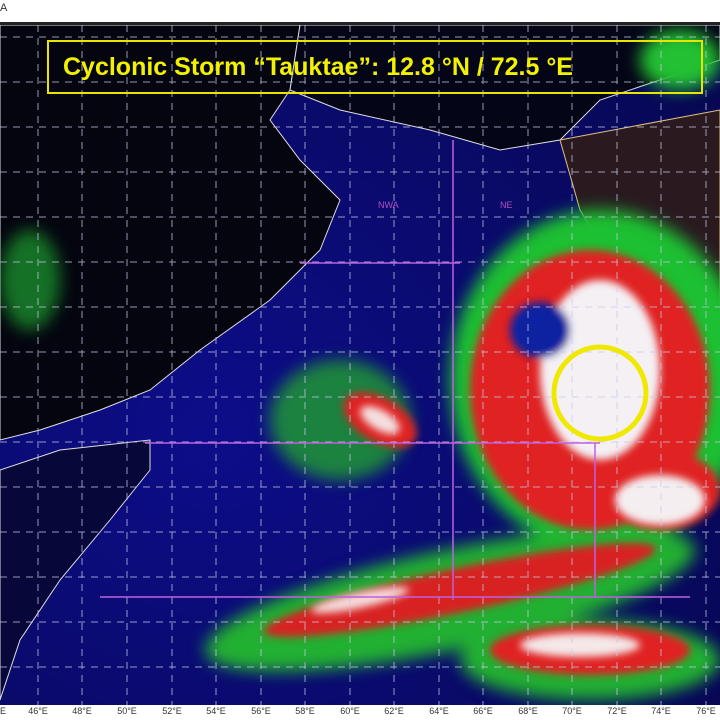 The image size is (720, 720). Describe the element at coordinates (600, 393) in the screenshot. I see `storm-center-marker` at that location.